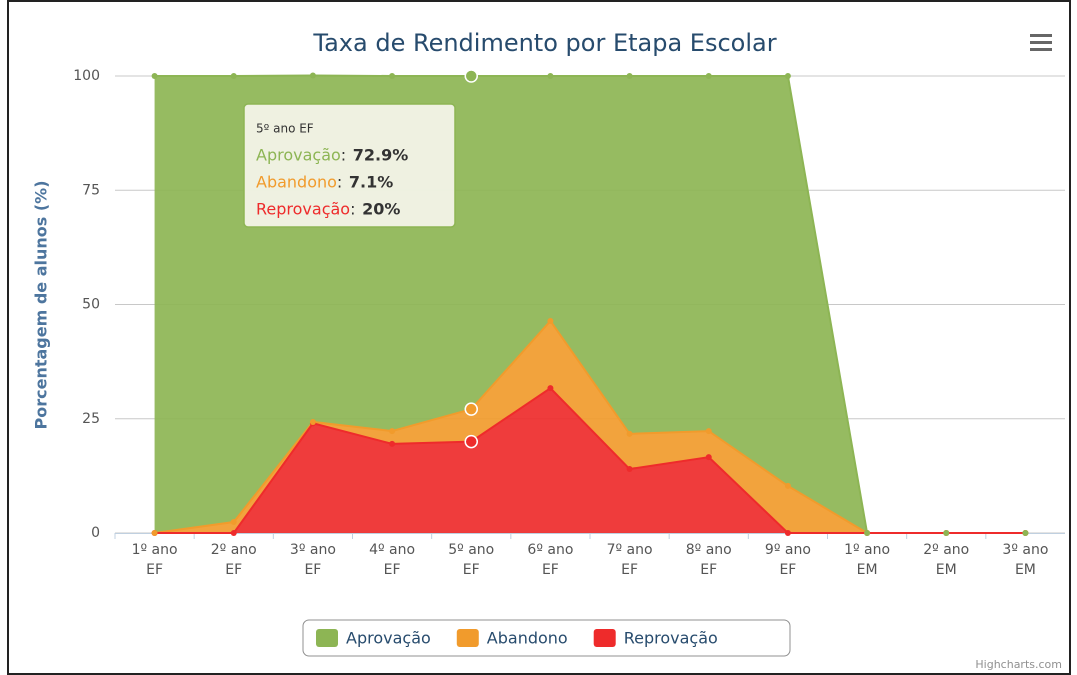 Image resolution: width=1077 pixels, height=675 pixels. Describe the element at coordinates (303, 209) in the screenshot. I see `tooltip-series: Reprovação` at that location.